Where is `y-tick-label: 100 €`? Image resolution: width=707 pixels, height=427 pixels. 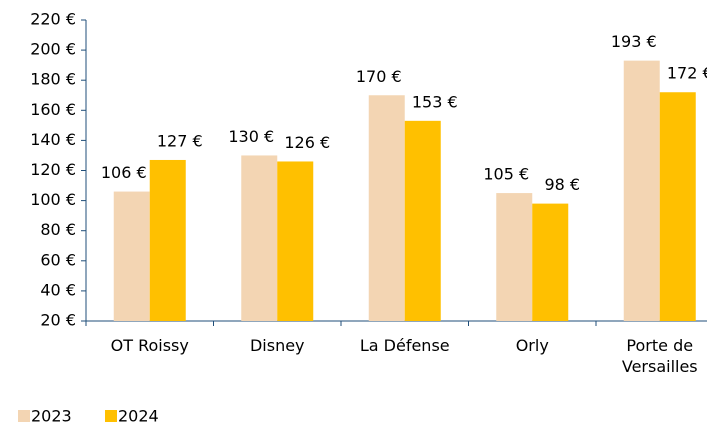 y-tick-label: 100 € is located at coordinates (53, 199).